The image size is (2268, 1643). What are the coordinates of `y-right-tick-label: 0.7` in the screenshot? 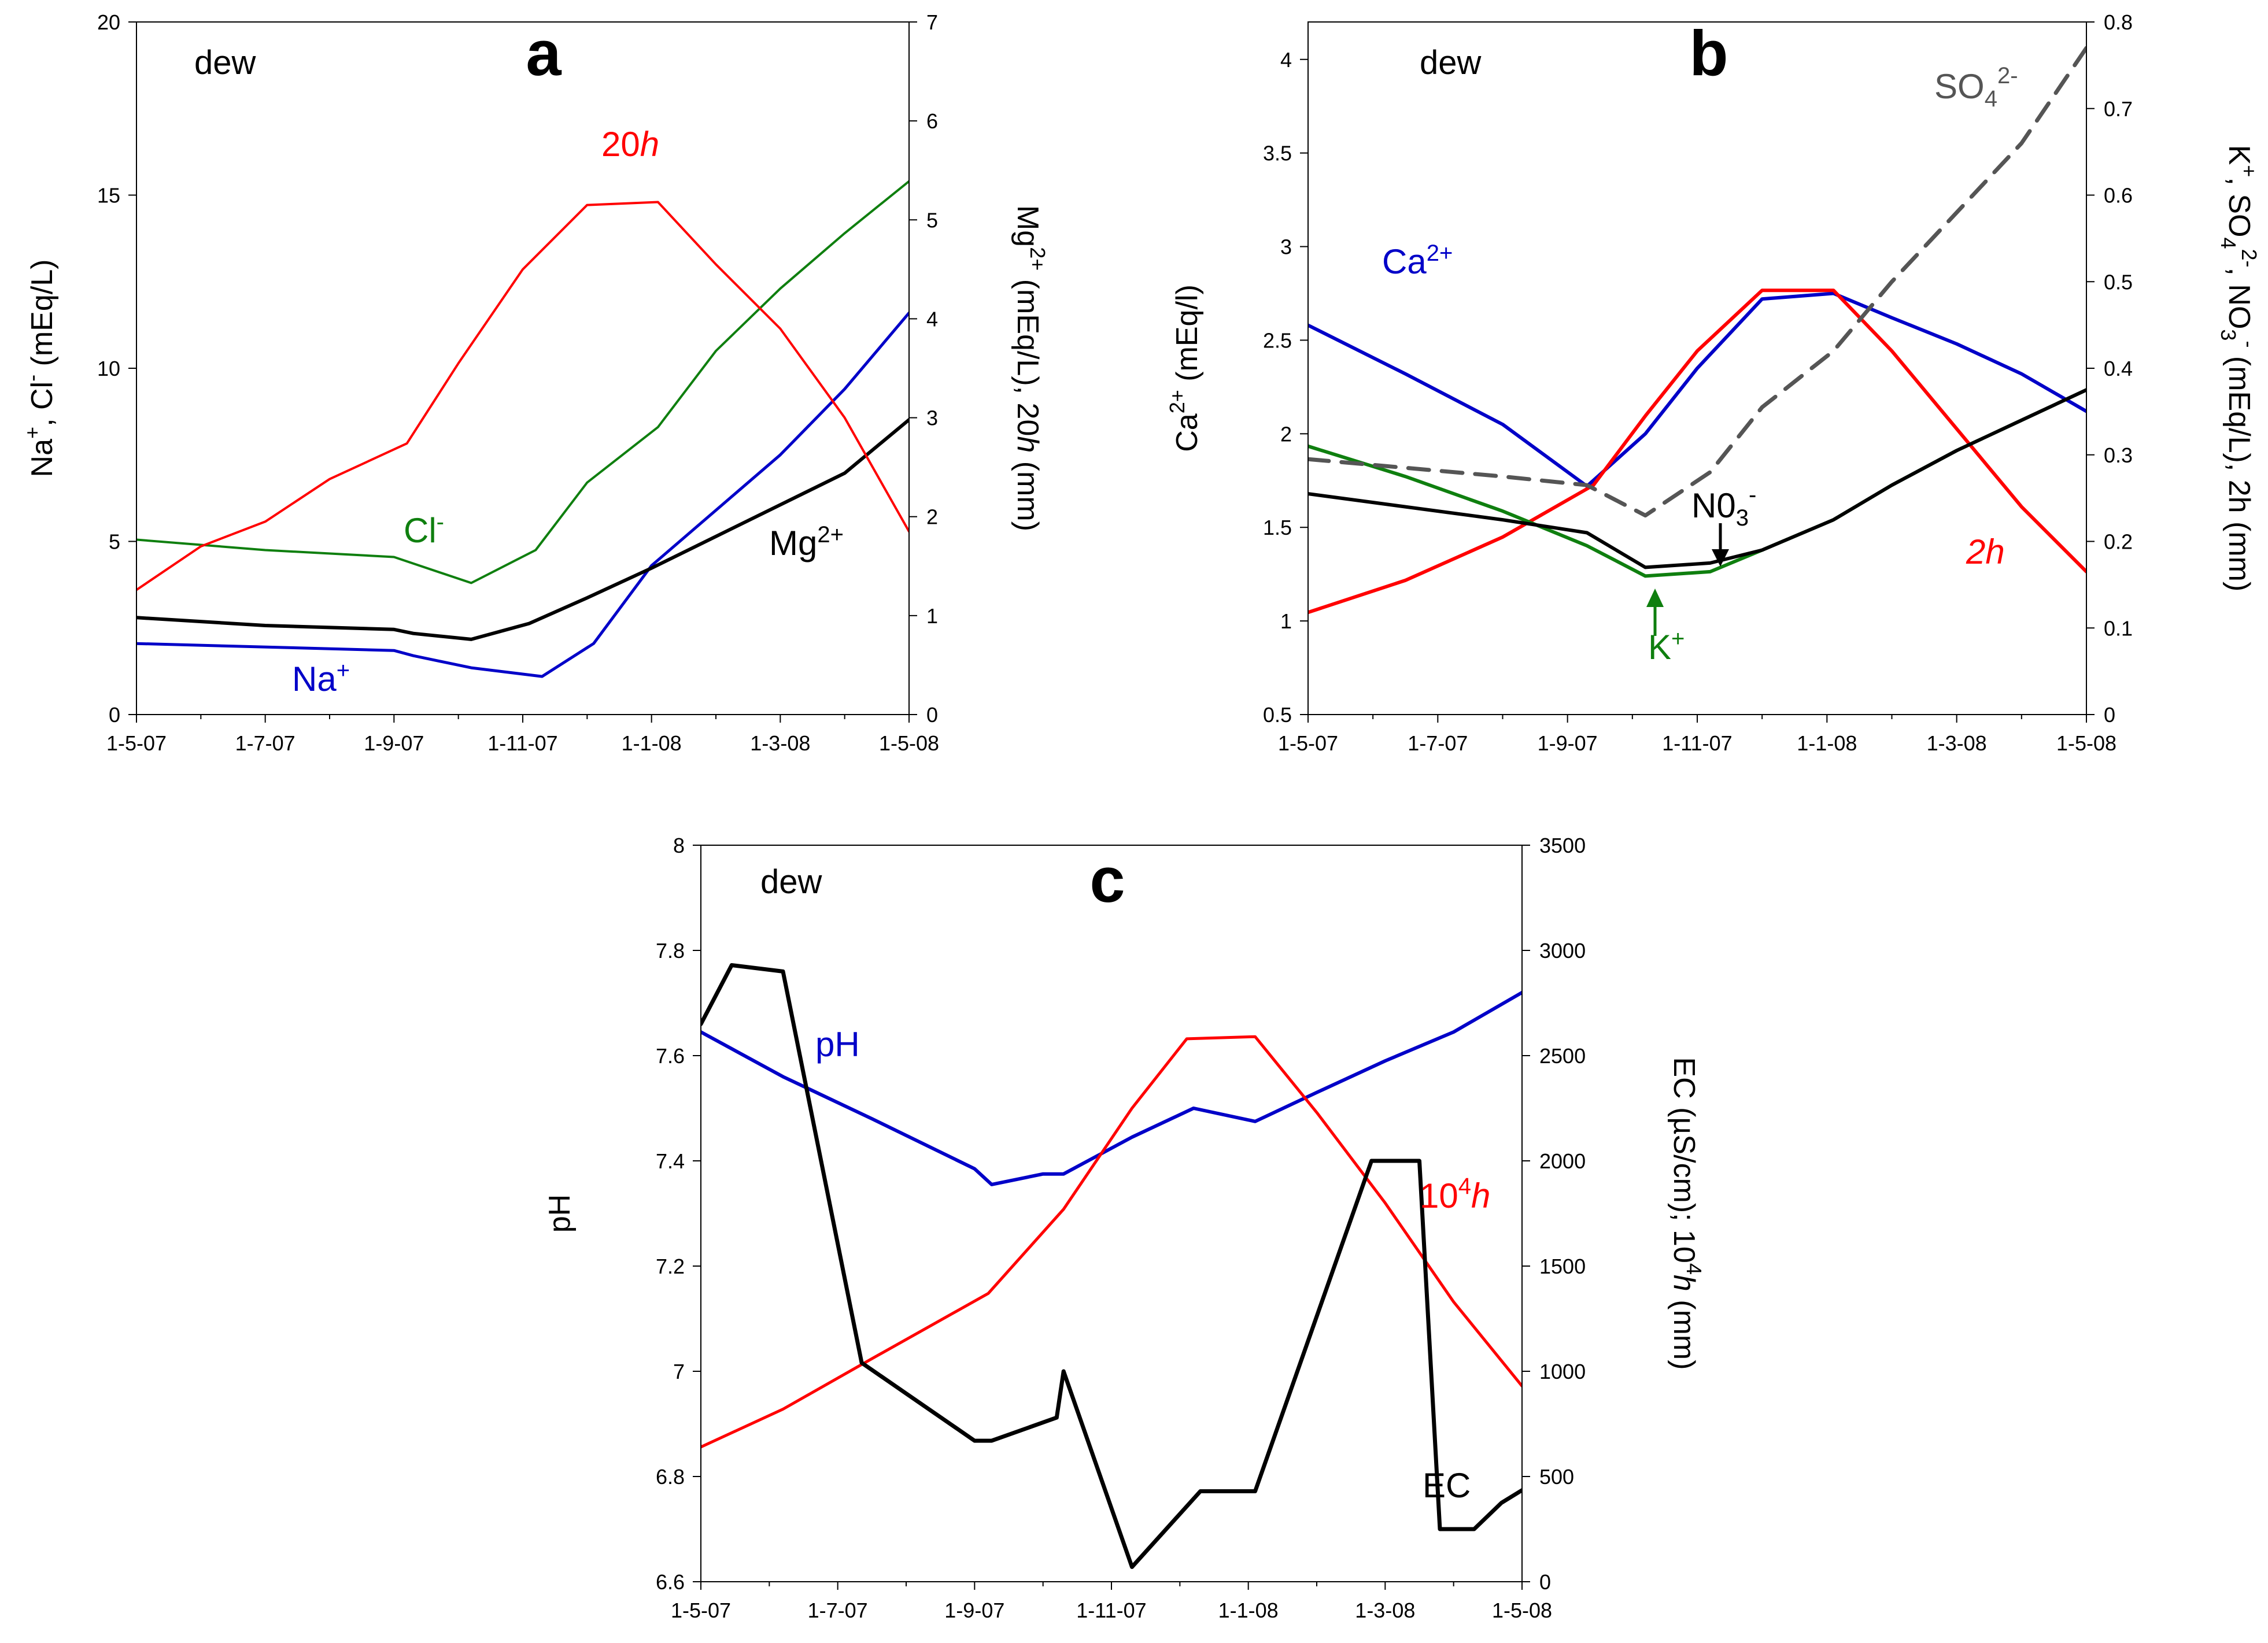 It's located at (2118, 109).